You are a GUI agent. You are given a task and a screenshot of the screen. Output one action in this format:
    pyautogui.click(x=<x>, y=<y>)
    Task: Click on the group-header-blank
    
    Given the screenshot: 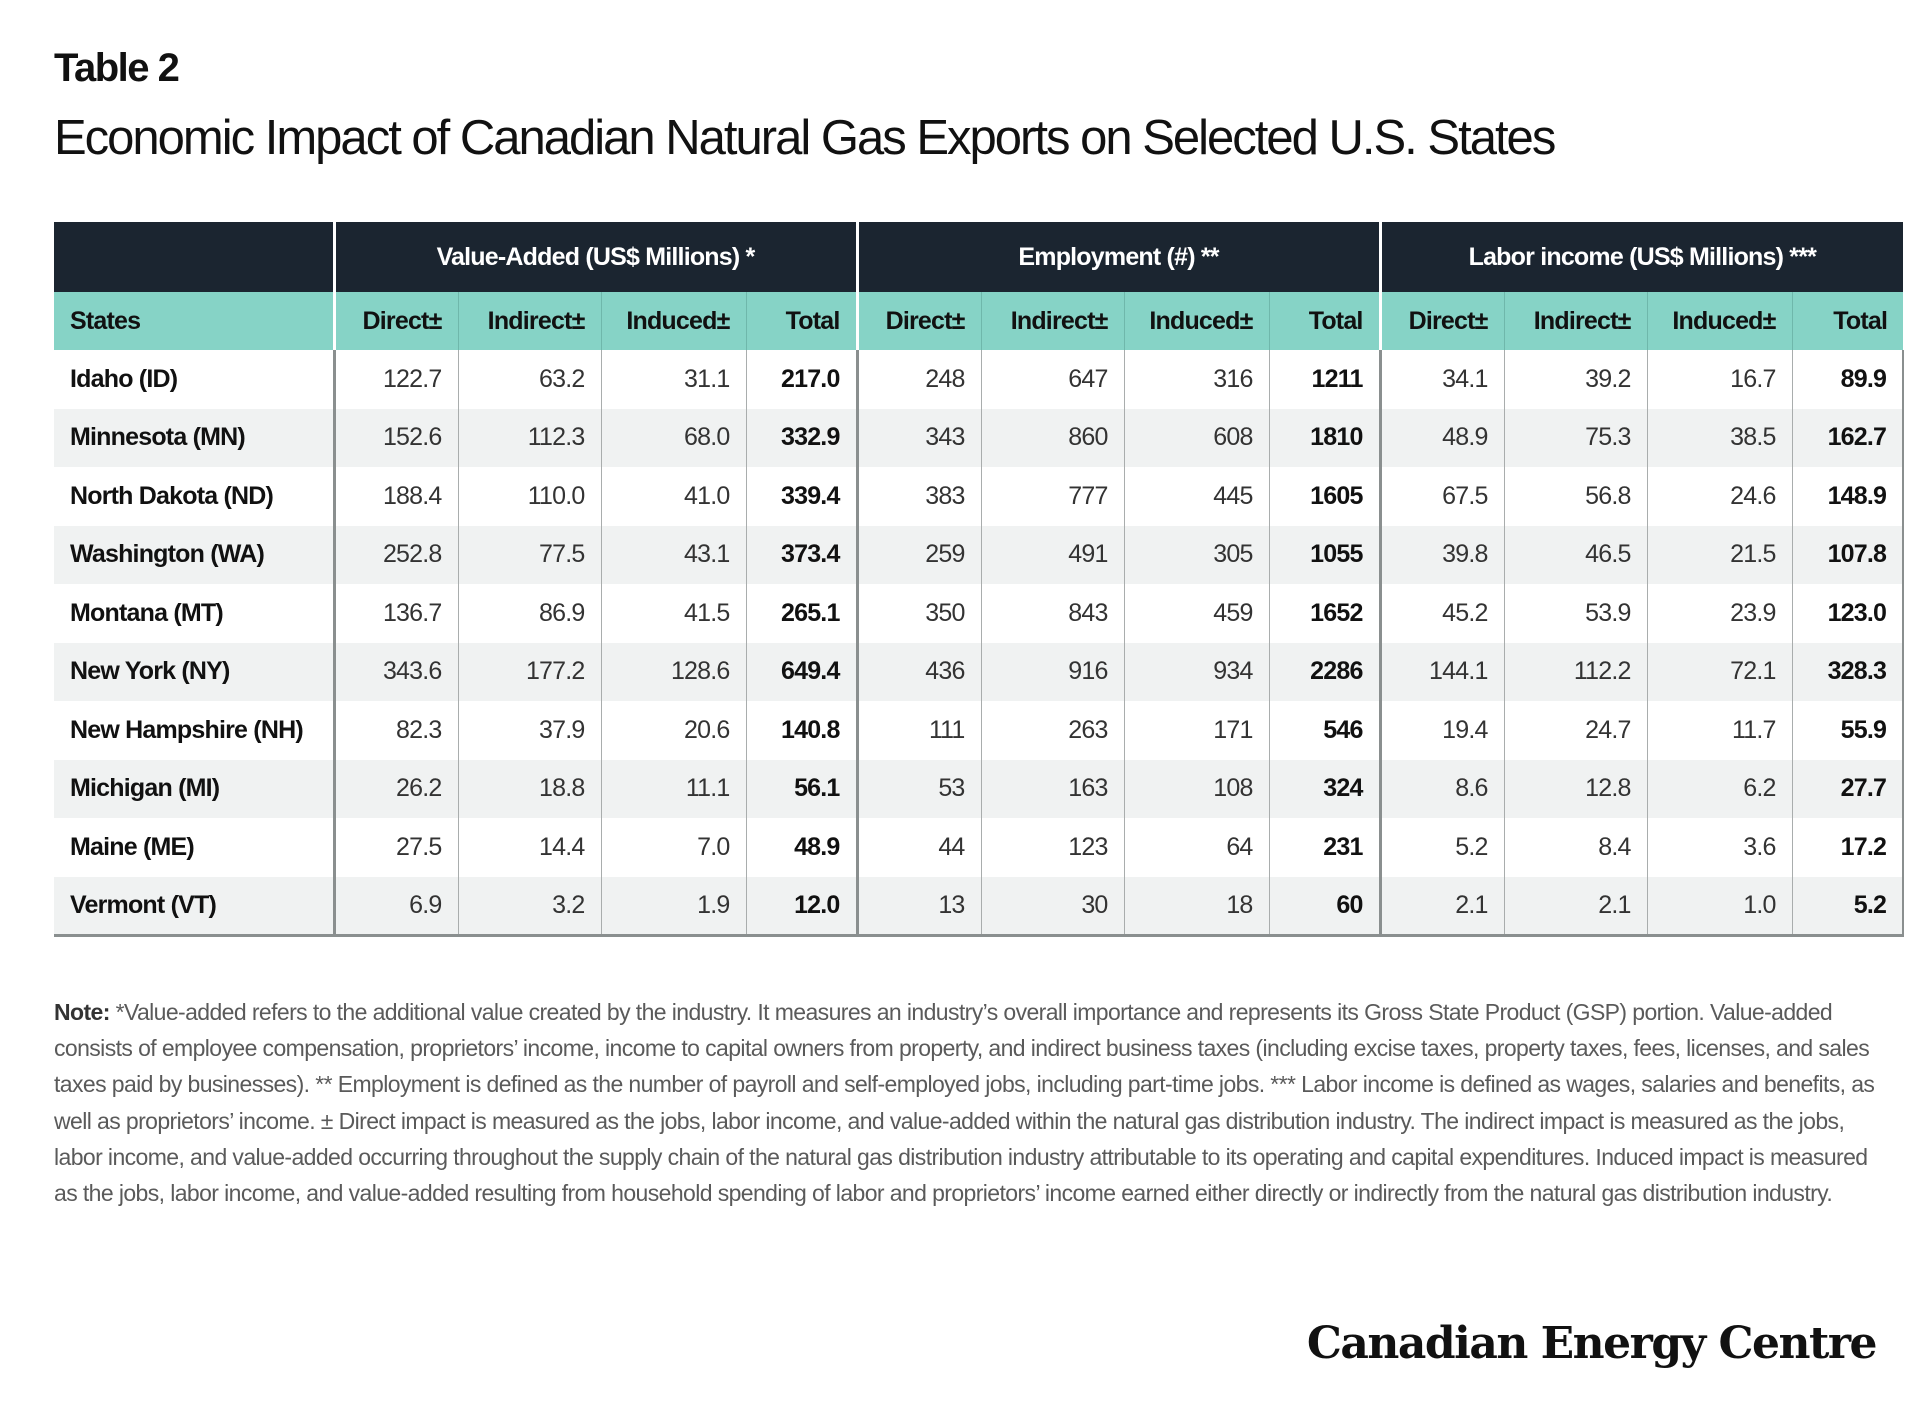 What is the action you would take?
    pyautogui.click(x=194, y=257)
    